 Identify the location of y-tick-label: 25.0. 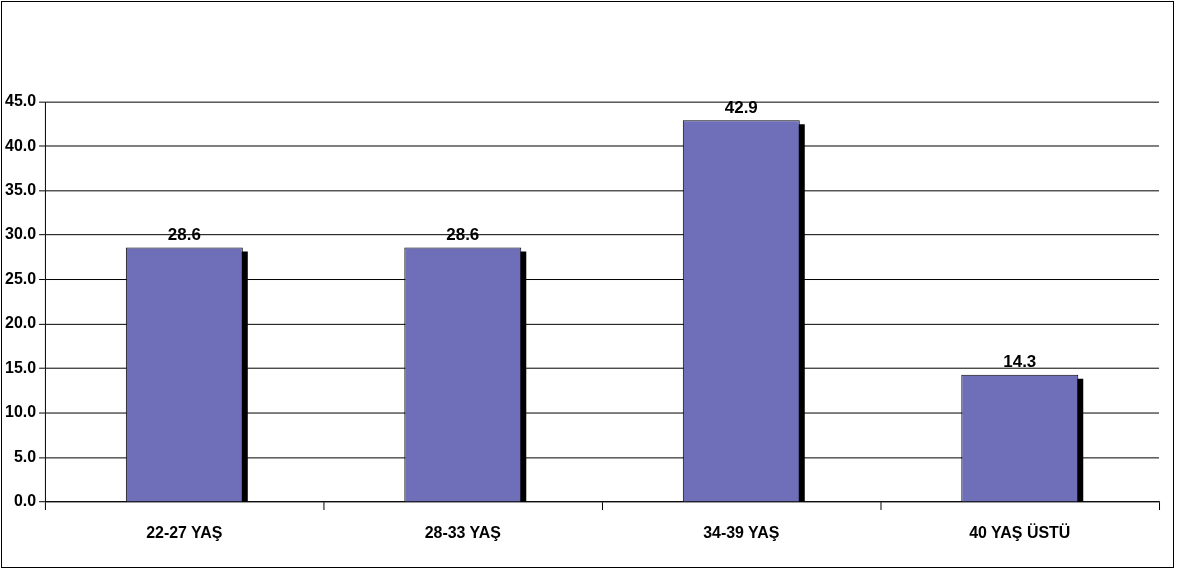
(21, 278).